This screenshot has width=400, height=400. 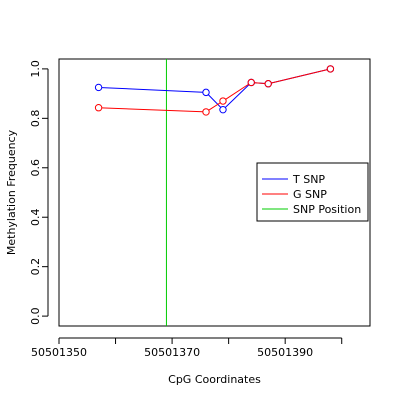 I want to click on y-tick-label: 0.6, so click(x=35, y=168).